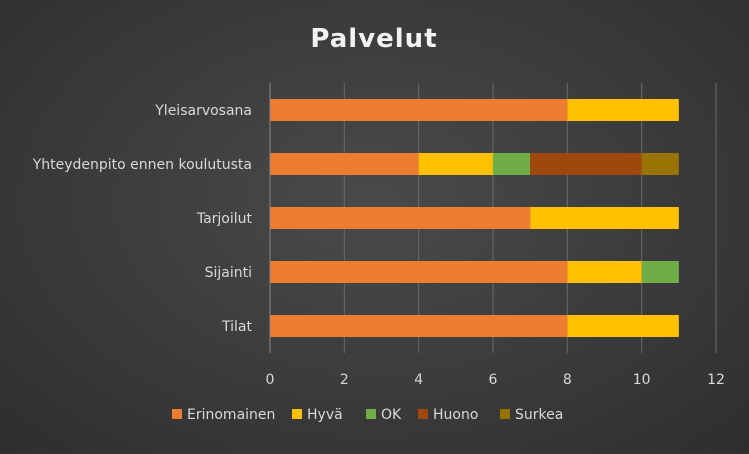 The image size is (749, 454). Describe the element at coordinates (493, 380) in the screenshot. I see `x-tick-label: 6` at that location.